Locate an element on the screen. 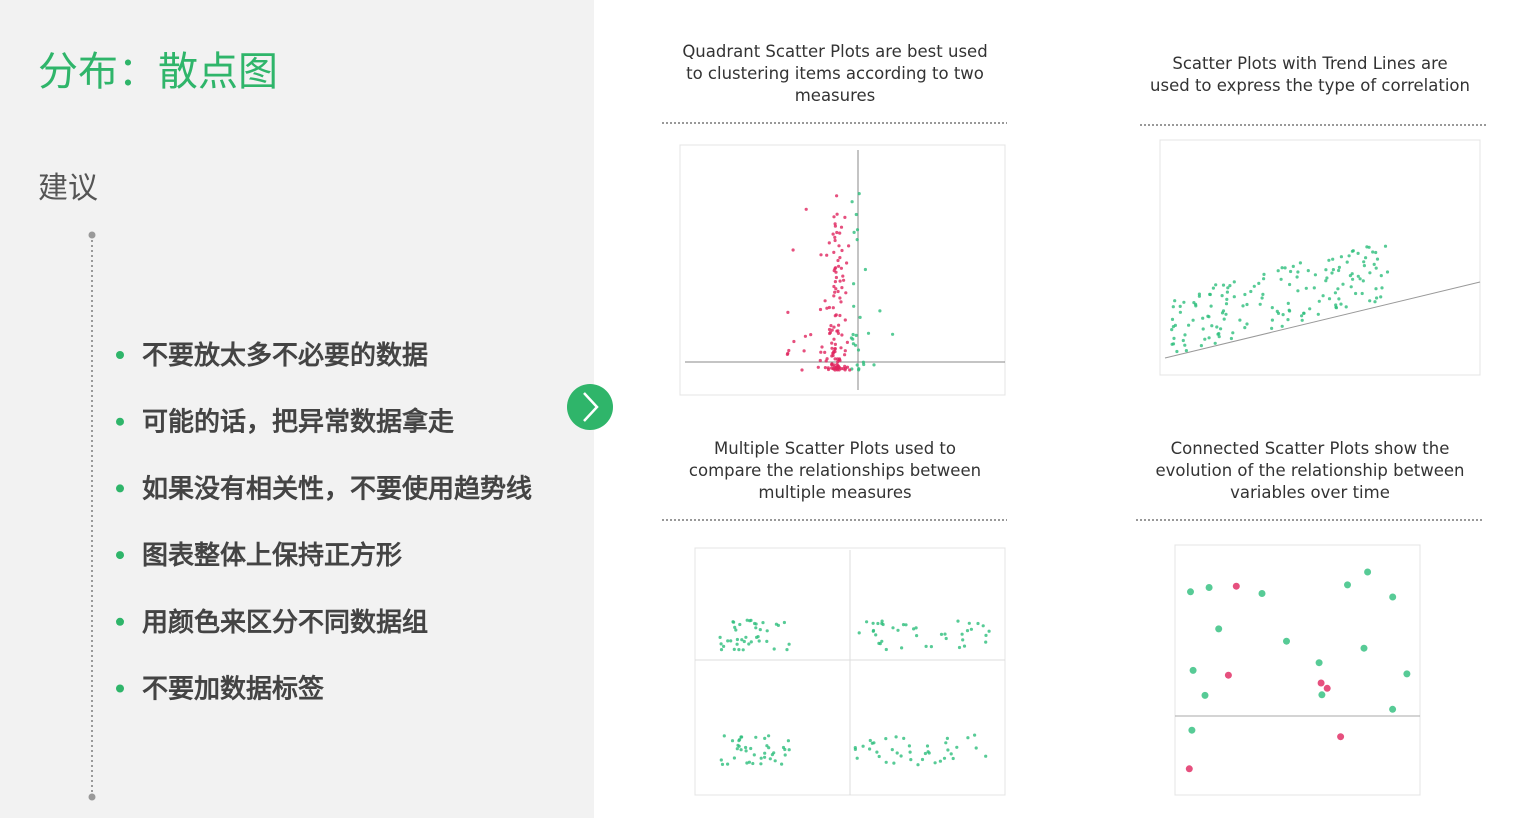 Image resolution: width=1520 pixels, height=818 pixels. bullet-text: 用颜色来区分不同数据组 is located at coordinates (285, 622).